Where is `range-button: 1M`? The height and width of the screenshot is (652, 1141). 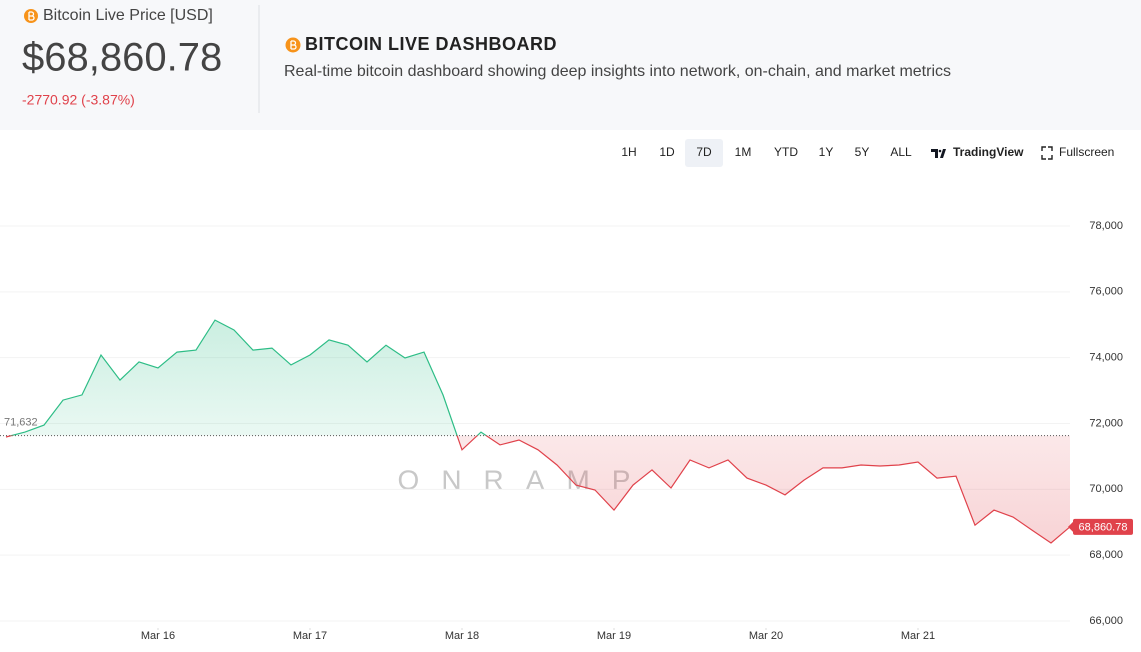 range-button: 1M is located at coordinates (743, 152).